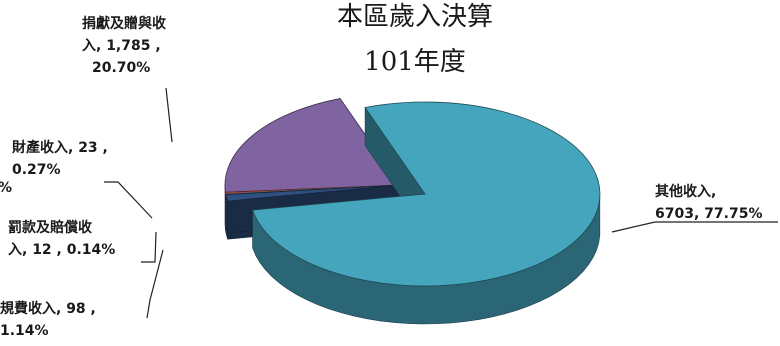 Image resolution: width=780 pixels, height=346 pixels. I want to click on data-label-3-line-2: 入, 12 , 0.14%, so click(61, 250).